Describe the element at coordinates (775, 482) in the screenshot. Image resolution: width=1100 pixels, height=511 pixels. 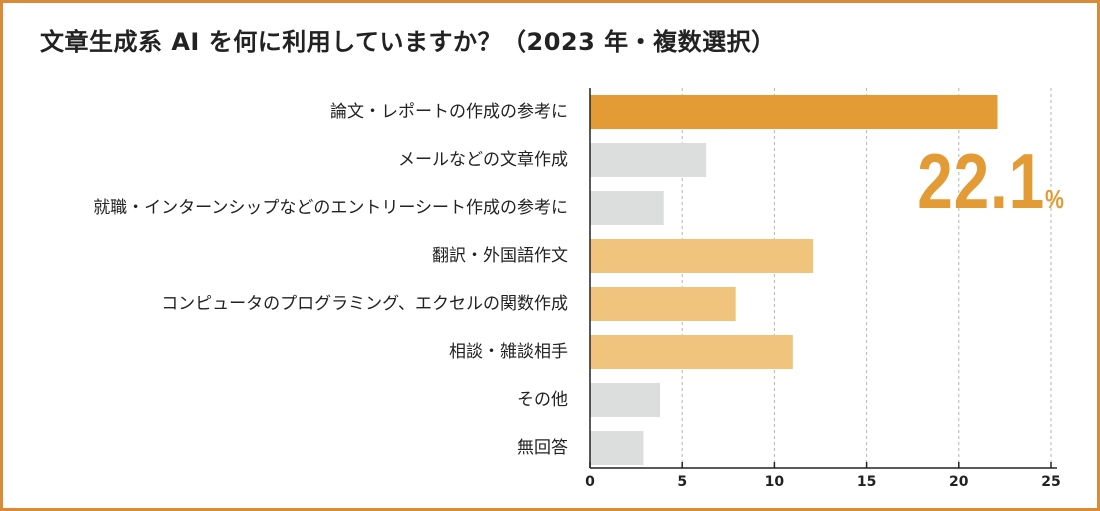
I see `x-tick-label: 10` at that location.